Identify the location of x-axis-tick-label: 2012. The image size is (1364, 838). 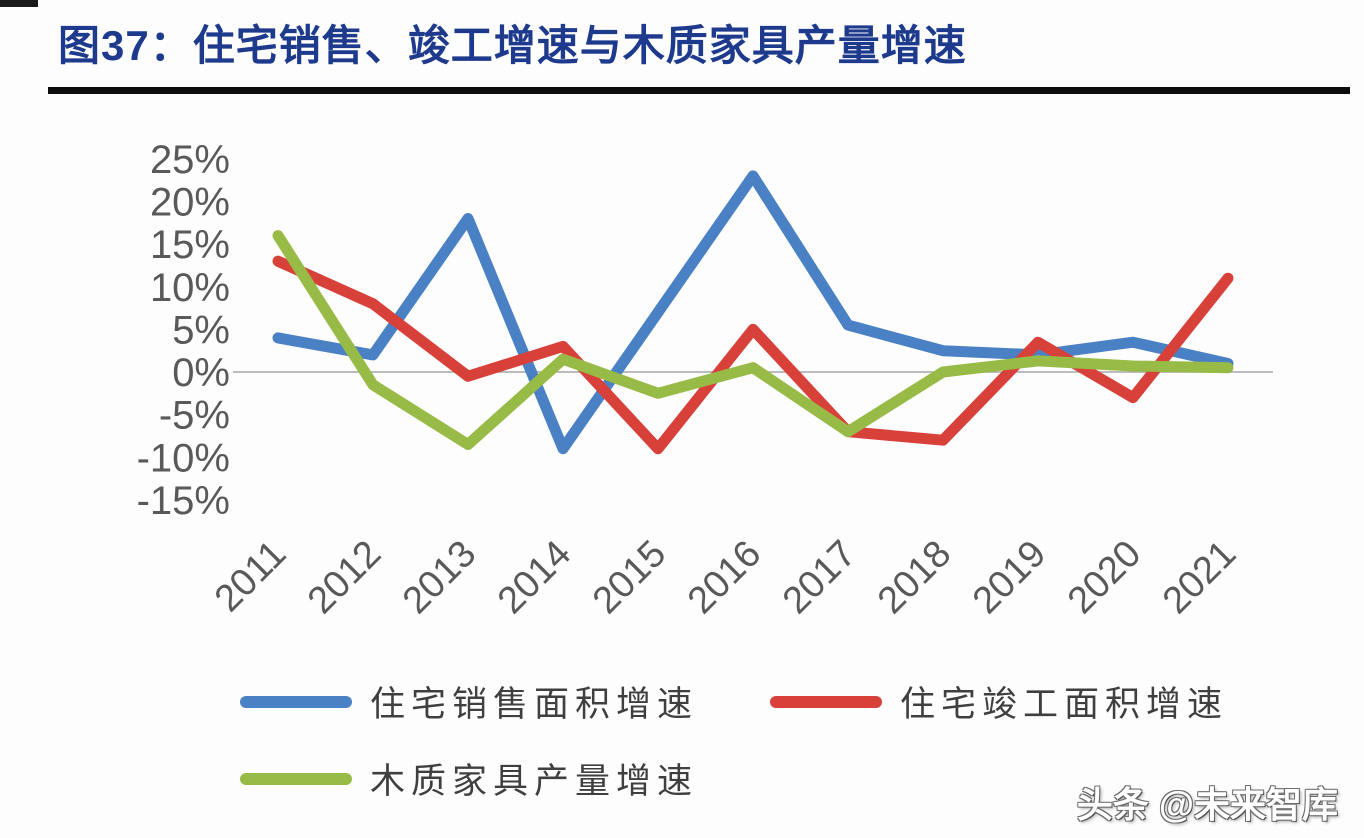
(344, 577).